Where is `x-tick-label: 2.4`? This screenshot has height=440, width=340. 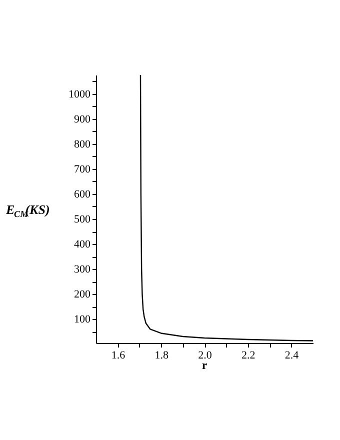 x-tick-label: 2.4 is located at coordinates (292, 356).